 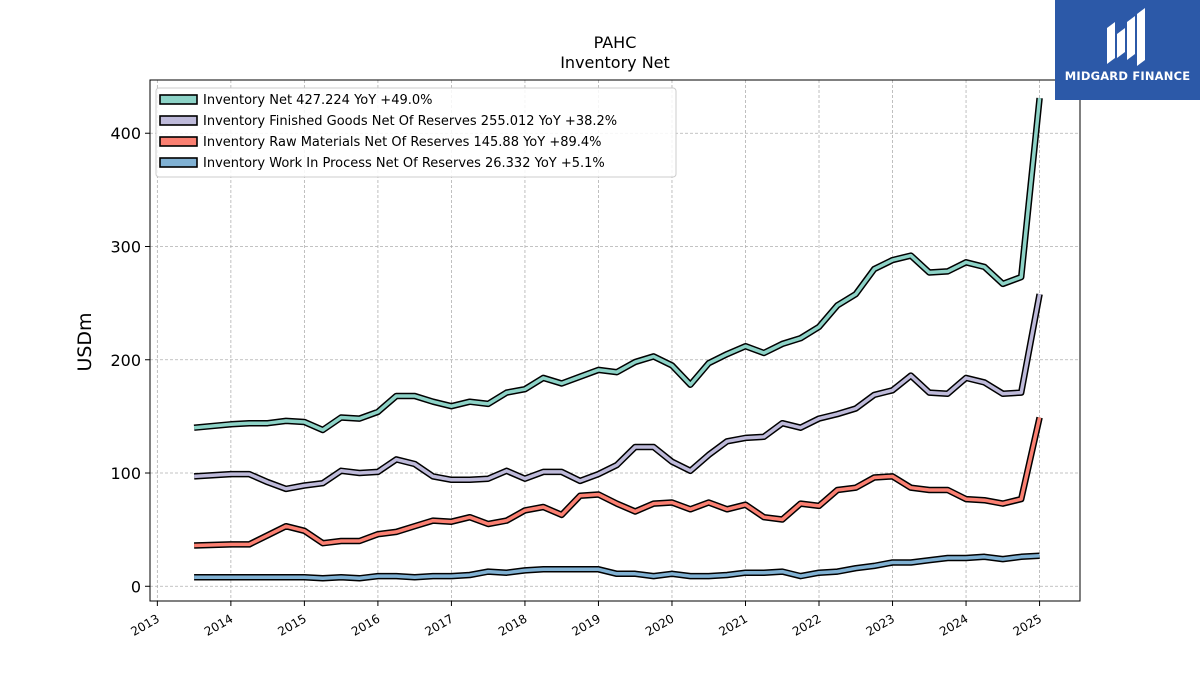 What do you see at coordinates (1027, 624) in the screenshot?
I see `x-tick-label: 2025` at bounding box center [1027, 624].